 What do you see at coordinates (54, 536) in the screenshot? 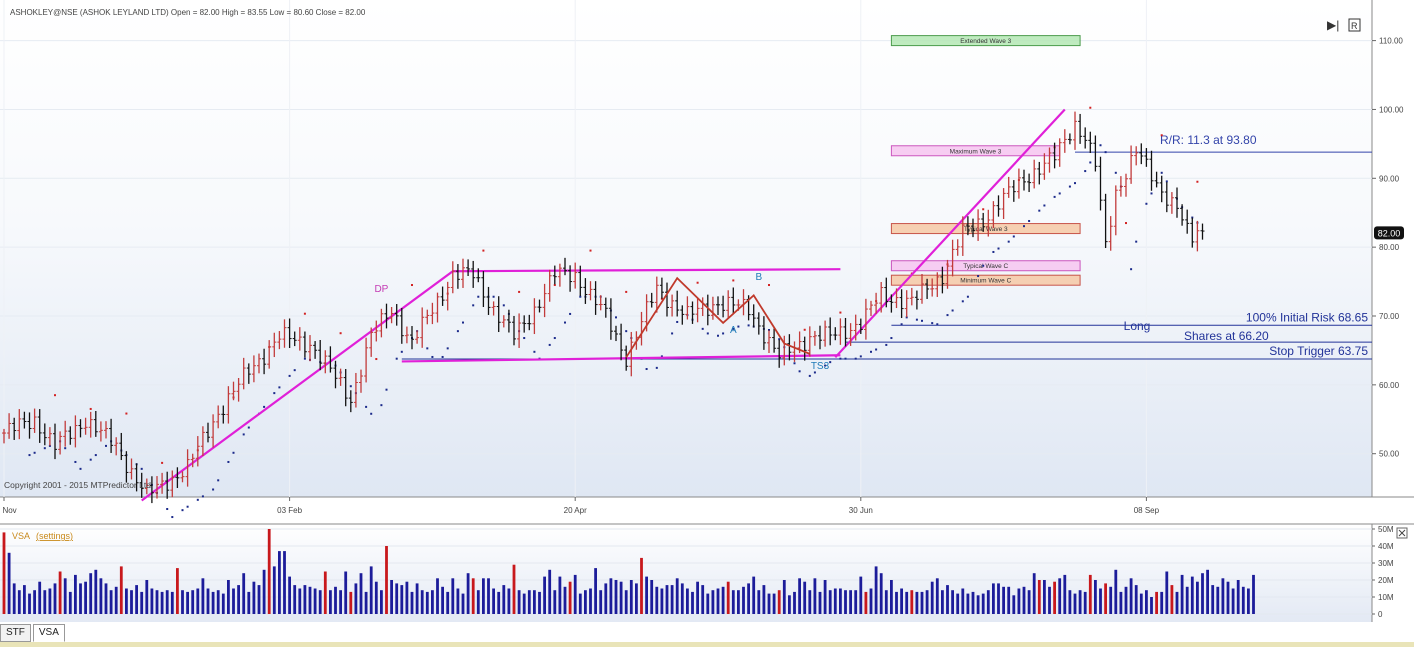
I see `vsa-settings-link: (settings)` at bounding box center [54, 536].